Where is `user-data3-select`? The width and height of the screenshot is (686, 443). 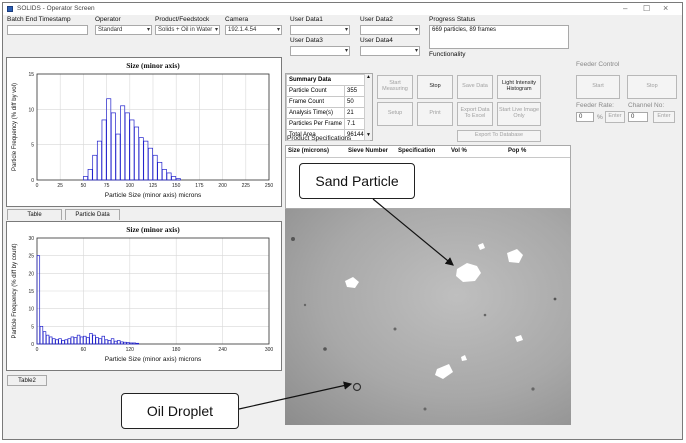 user-data3-select is located at coordinates (320, 51).